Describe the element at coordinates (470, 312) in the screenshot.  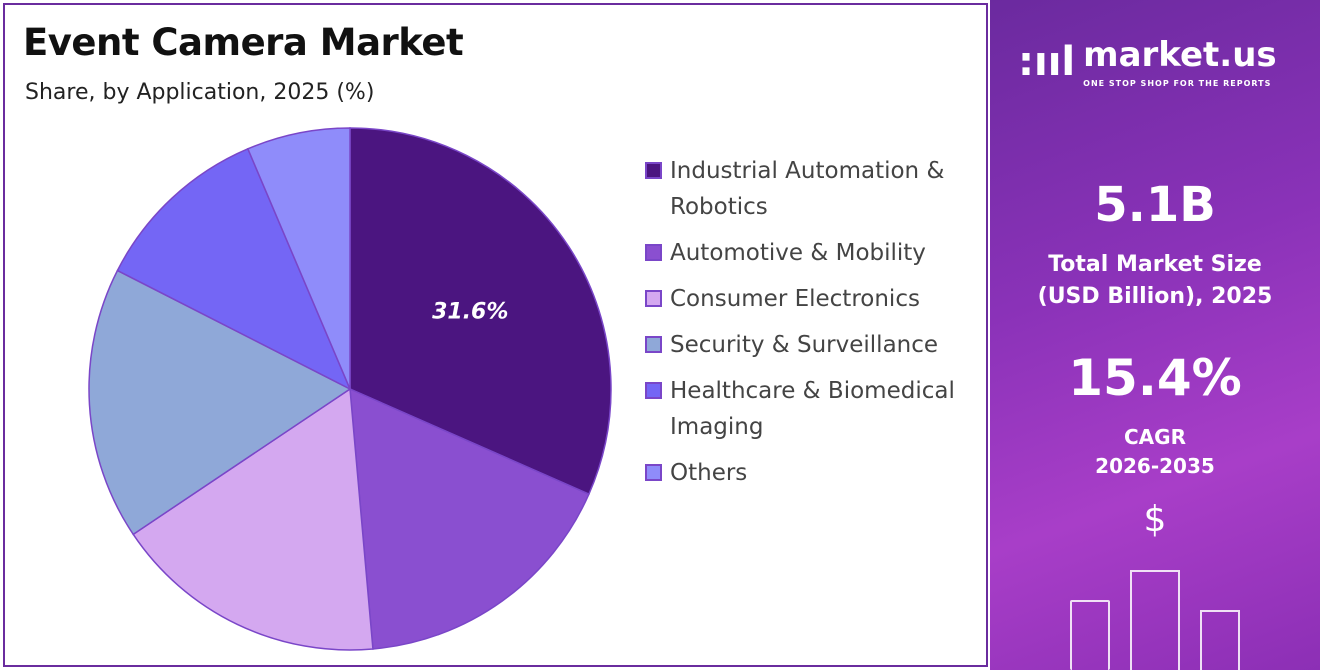
I see `data-label: 31.6%` at that location.